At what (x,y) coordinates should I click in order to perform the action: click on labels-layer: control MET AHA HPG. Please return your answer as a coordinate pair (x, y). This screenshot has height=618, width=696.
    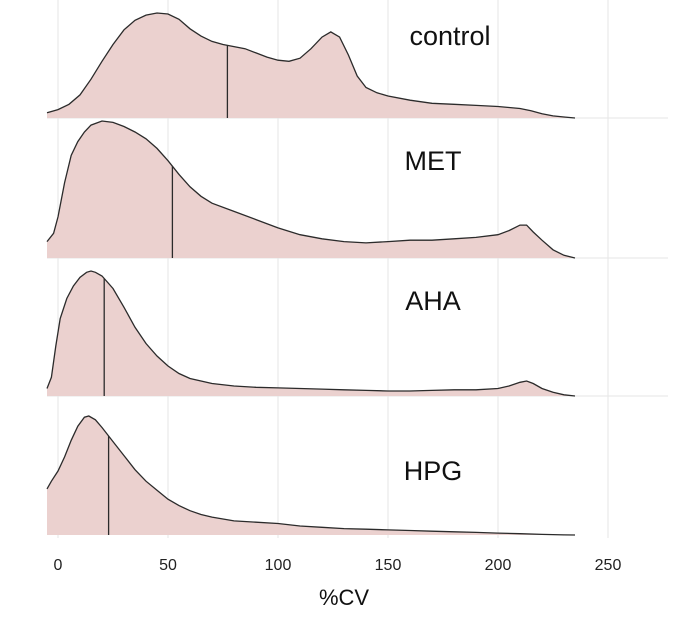
    Looking at the image, I should click on (447, 253).